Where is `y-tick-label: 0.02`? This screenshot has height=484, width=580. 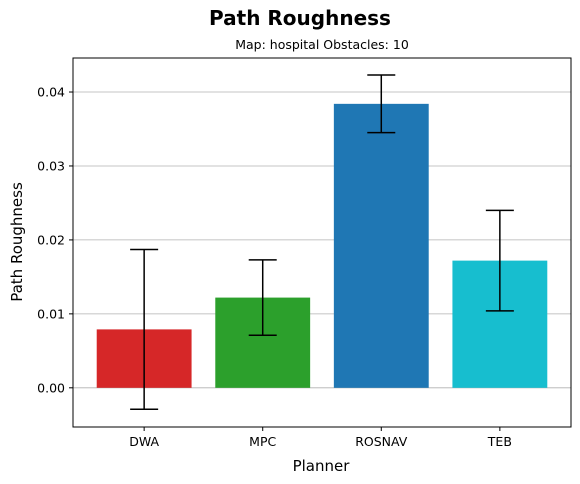
y-tick-label: 0.02 is located at coordinates (51, 239).